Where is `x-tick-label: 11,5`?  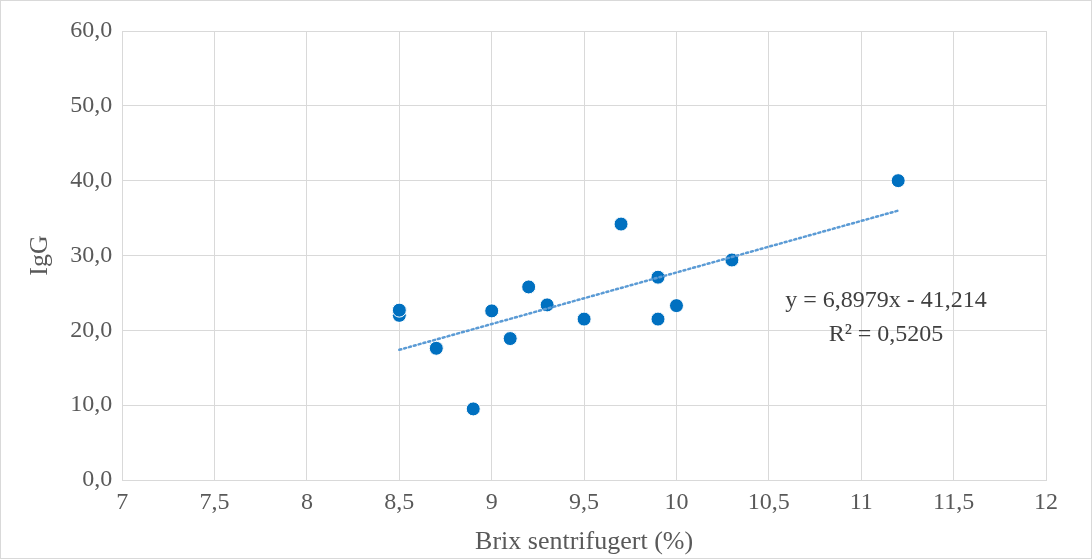
x-tick-label: 11,5 is located at coordinates (954, 500).